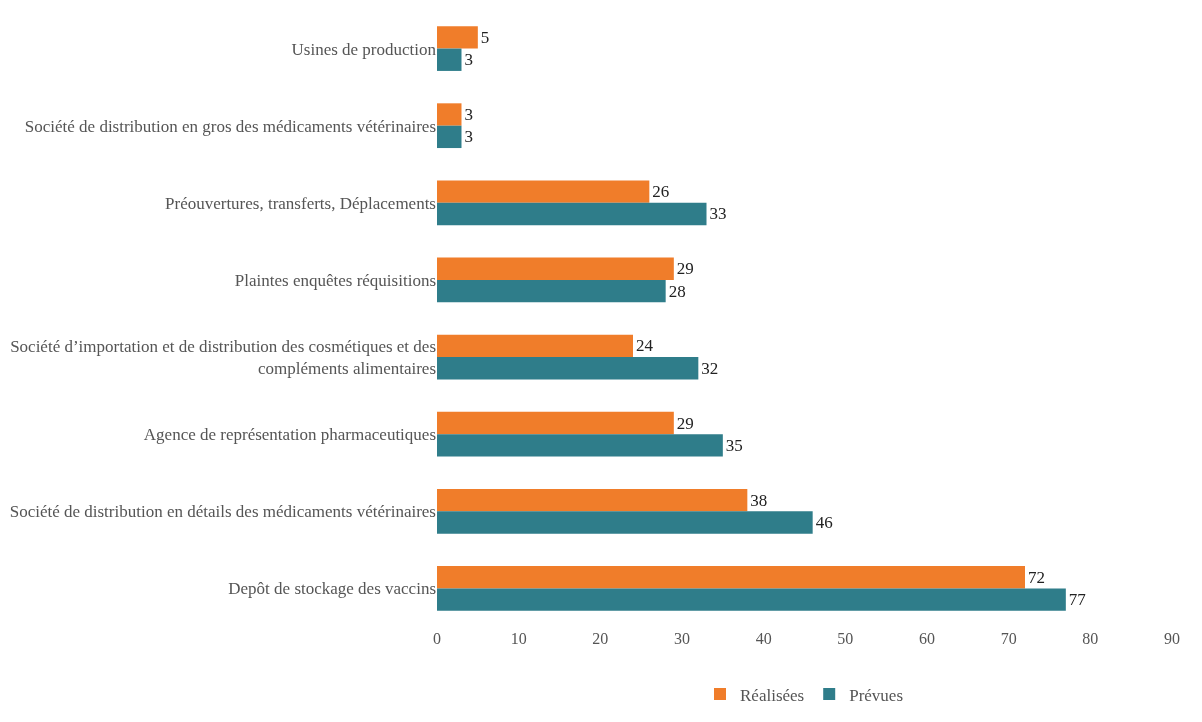  I want to click on data-label: 24, so click(645, 346).